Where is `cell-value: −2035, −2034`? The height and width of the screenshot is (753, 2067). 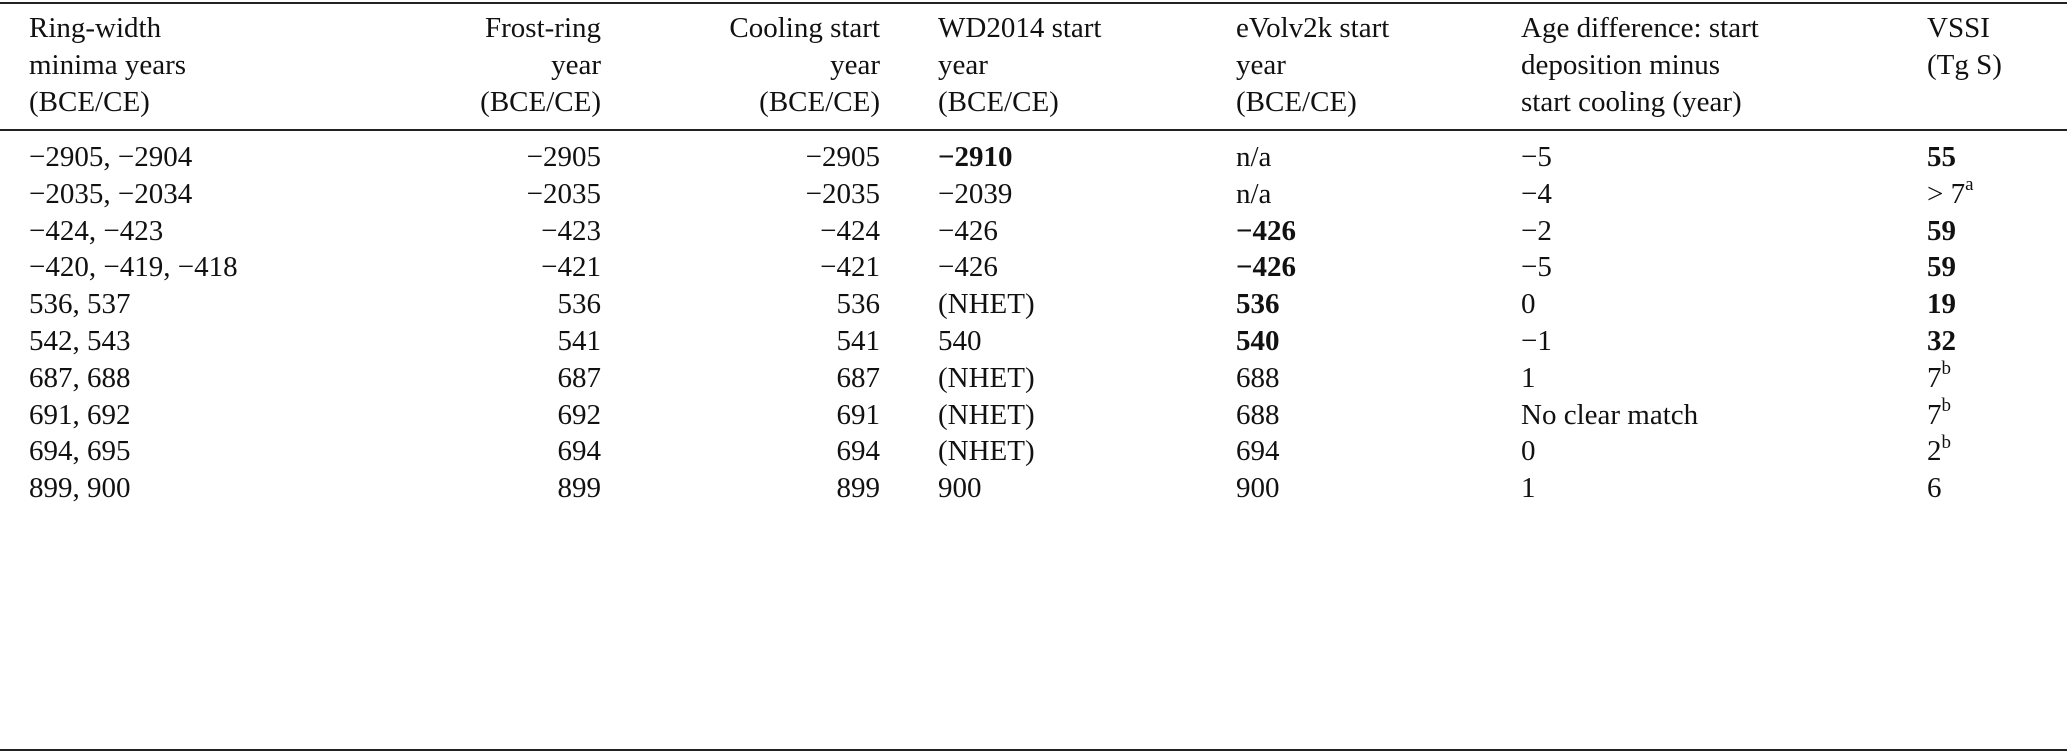
cell-value: −2035, −2034 is located at coordinates (111, 193).